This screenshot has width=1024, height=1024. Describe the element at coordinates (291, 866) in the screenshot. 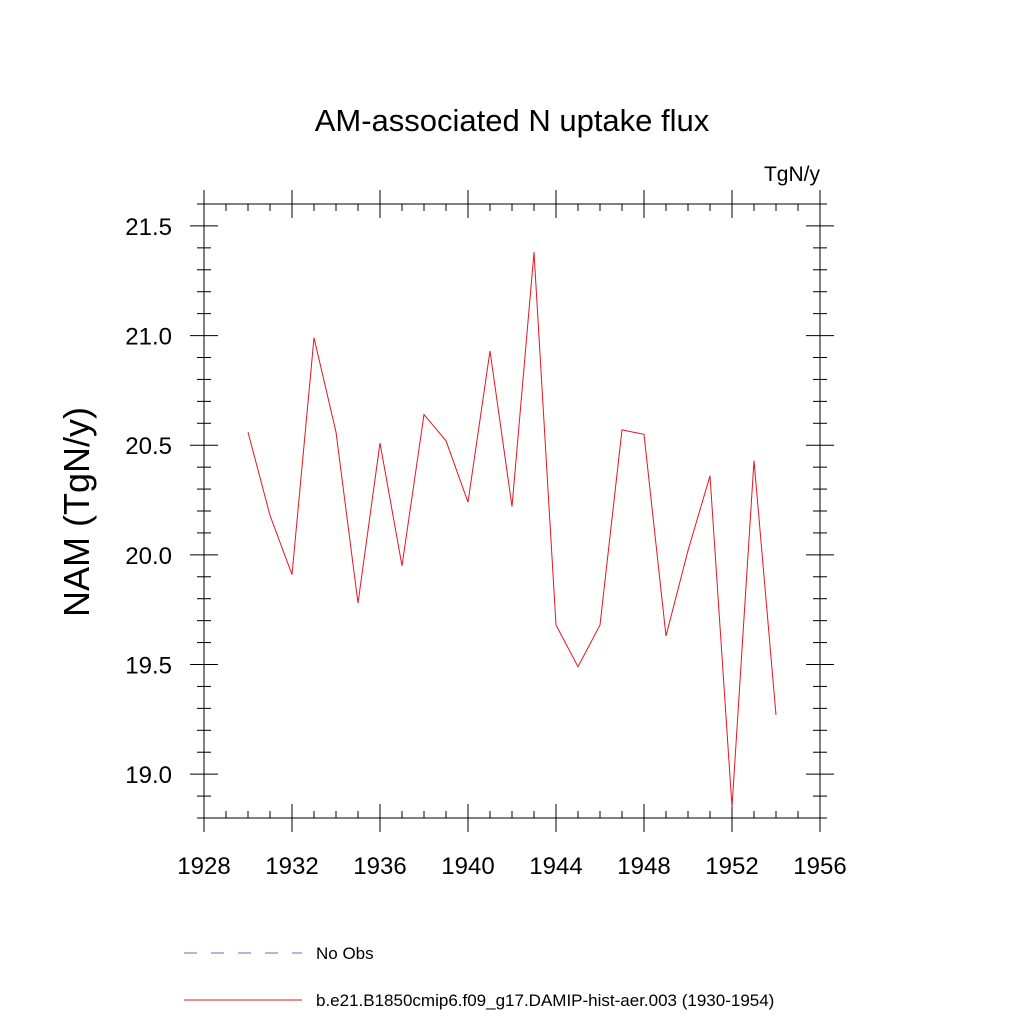

I see `x-tick-label-1932: 1932` at that location.